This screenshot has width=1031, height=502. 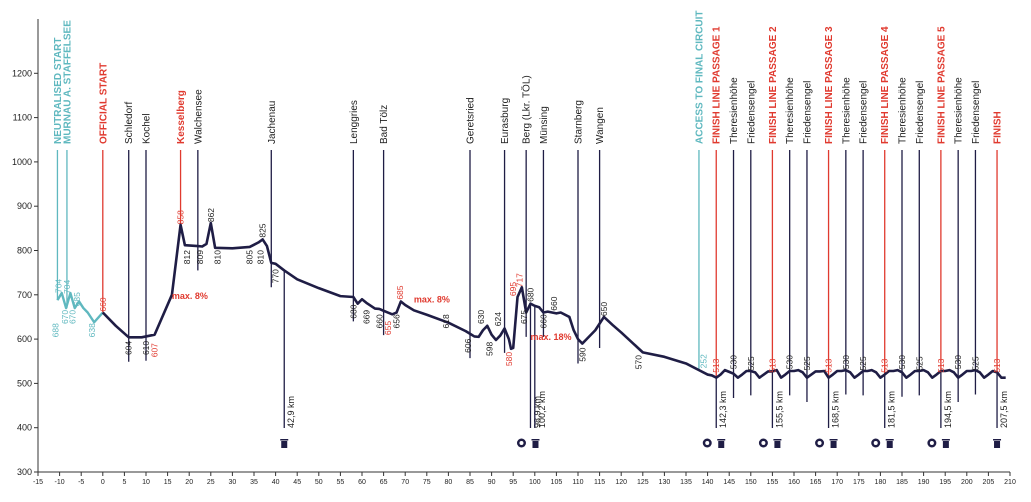 What do you see at coordinates (699, 77) in the screenshot?
I see `place-label: ACCESS TO FINAL CIRCUIT` at bounding box center [699, 77].